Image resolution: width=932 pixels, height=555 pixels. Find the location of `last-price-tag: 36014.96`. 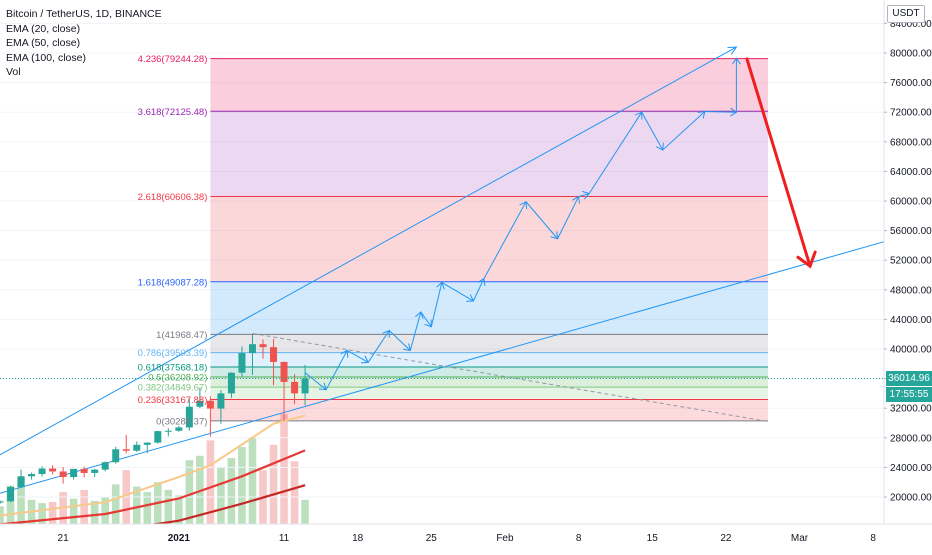

last-price-tag: 36014.96 is located at coordinates (909, 378).